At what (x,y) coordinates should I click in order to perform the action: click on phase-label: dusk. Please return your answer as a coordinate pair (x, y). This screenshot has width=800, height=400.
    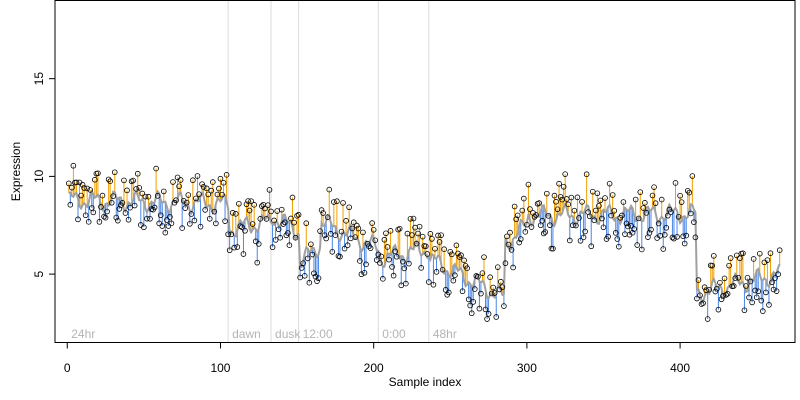
    Looking at the image, I should click on (288, 334).